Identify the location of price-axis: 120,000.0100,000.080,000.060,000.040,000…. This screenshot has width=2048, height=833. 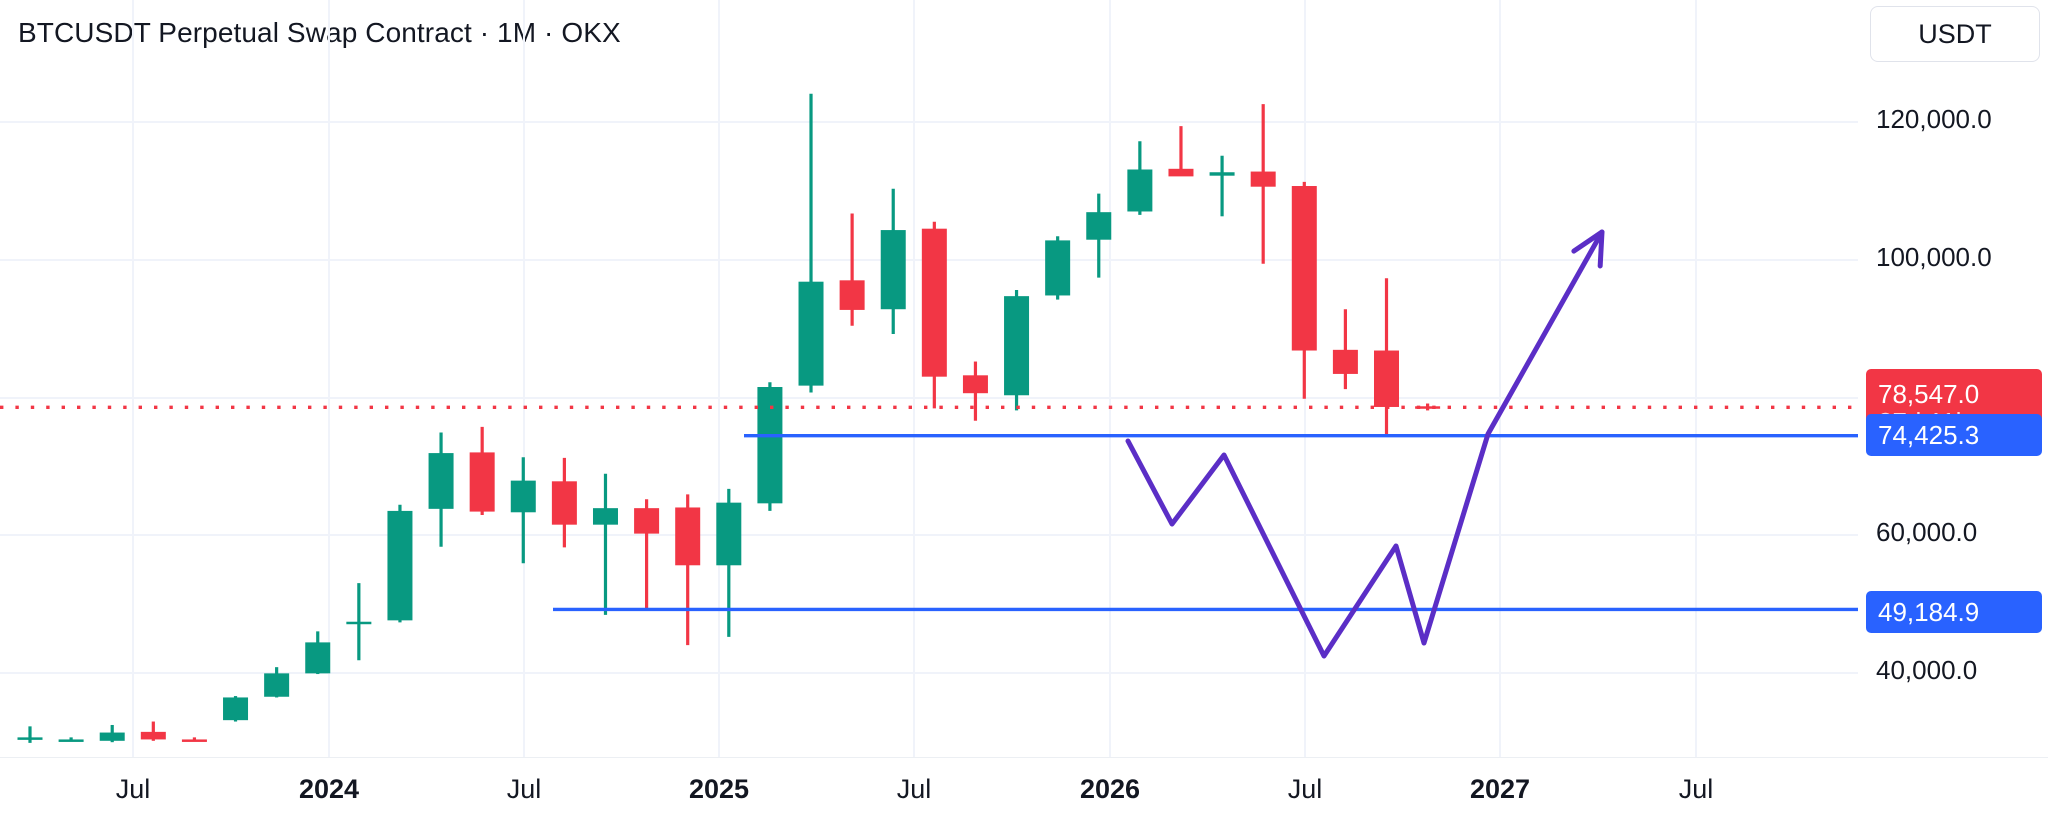
(1953, 378).